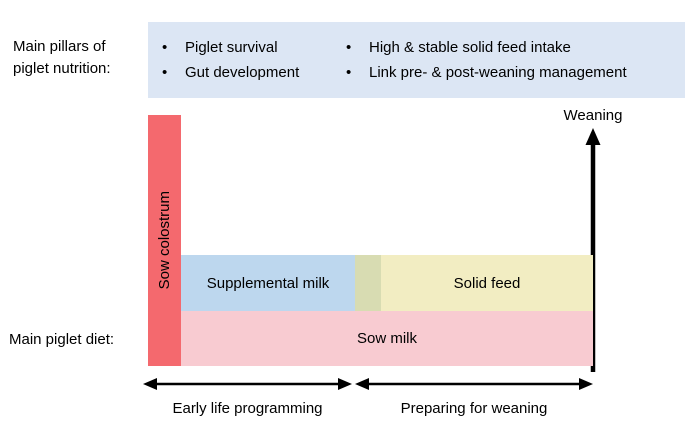  I want to click on sow-milk-label: Sow milk, so click(386, 338).